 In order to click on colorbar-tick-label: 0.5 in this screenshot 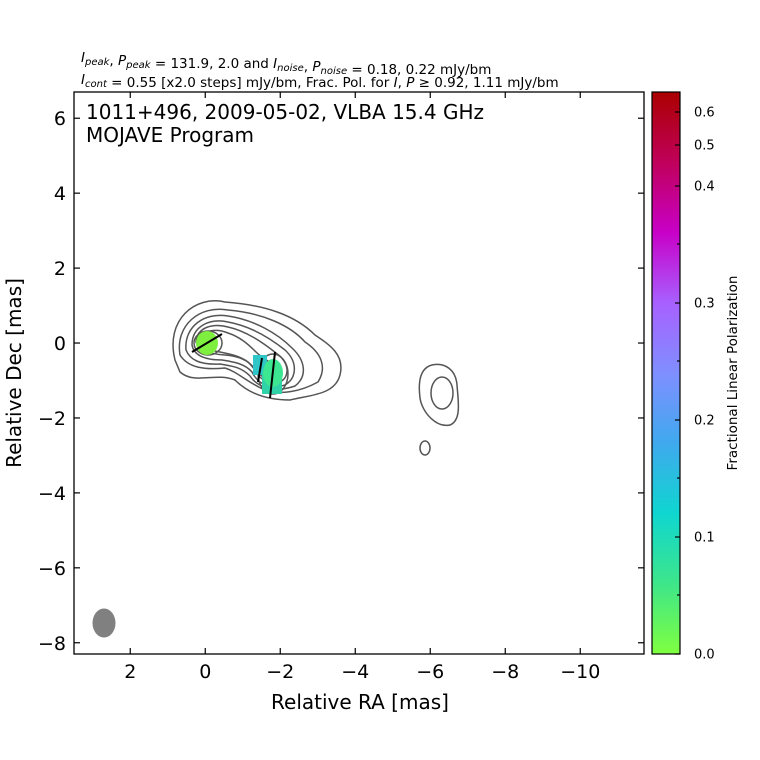, I will do `click(704, 146)`.